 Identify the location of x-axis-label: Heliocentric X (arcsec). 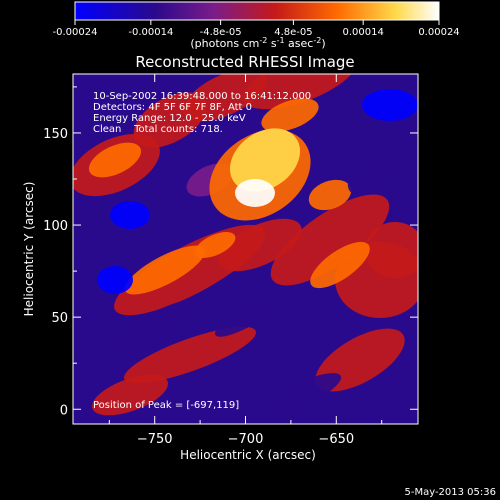
(248, 455).